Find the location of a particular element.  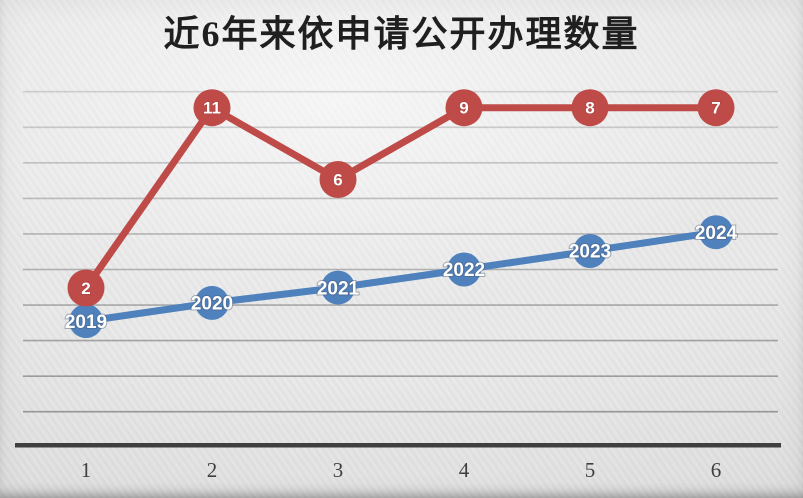

x-axis-tick-label: 3 is located at coordinates (338, 470).